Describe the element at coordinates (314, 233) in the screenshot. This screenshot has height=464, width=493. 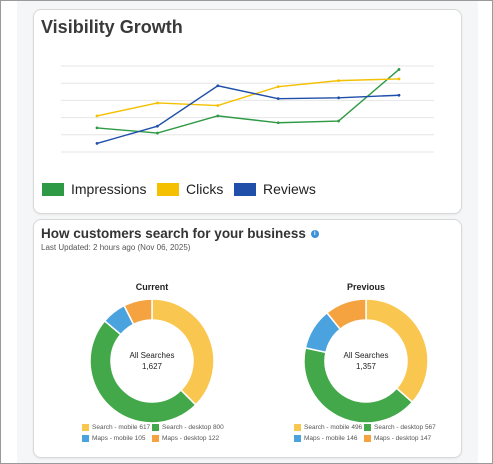
I see `info-icon: i` at that location.